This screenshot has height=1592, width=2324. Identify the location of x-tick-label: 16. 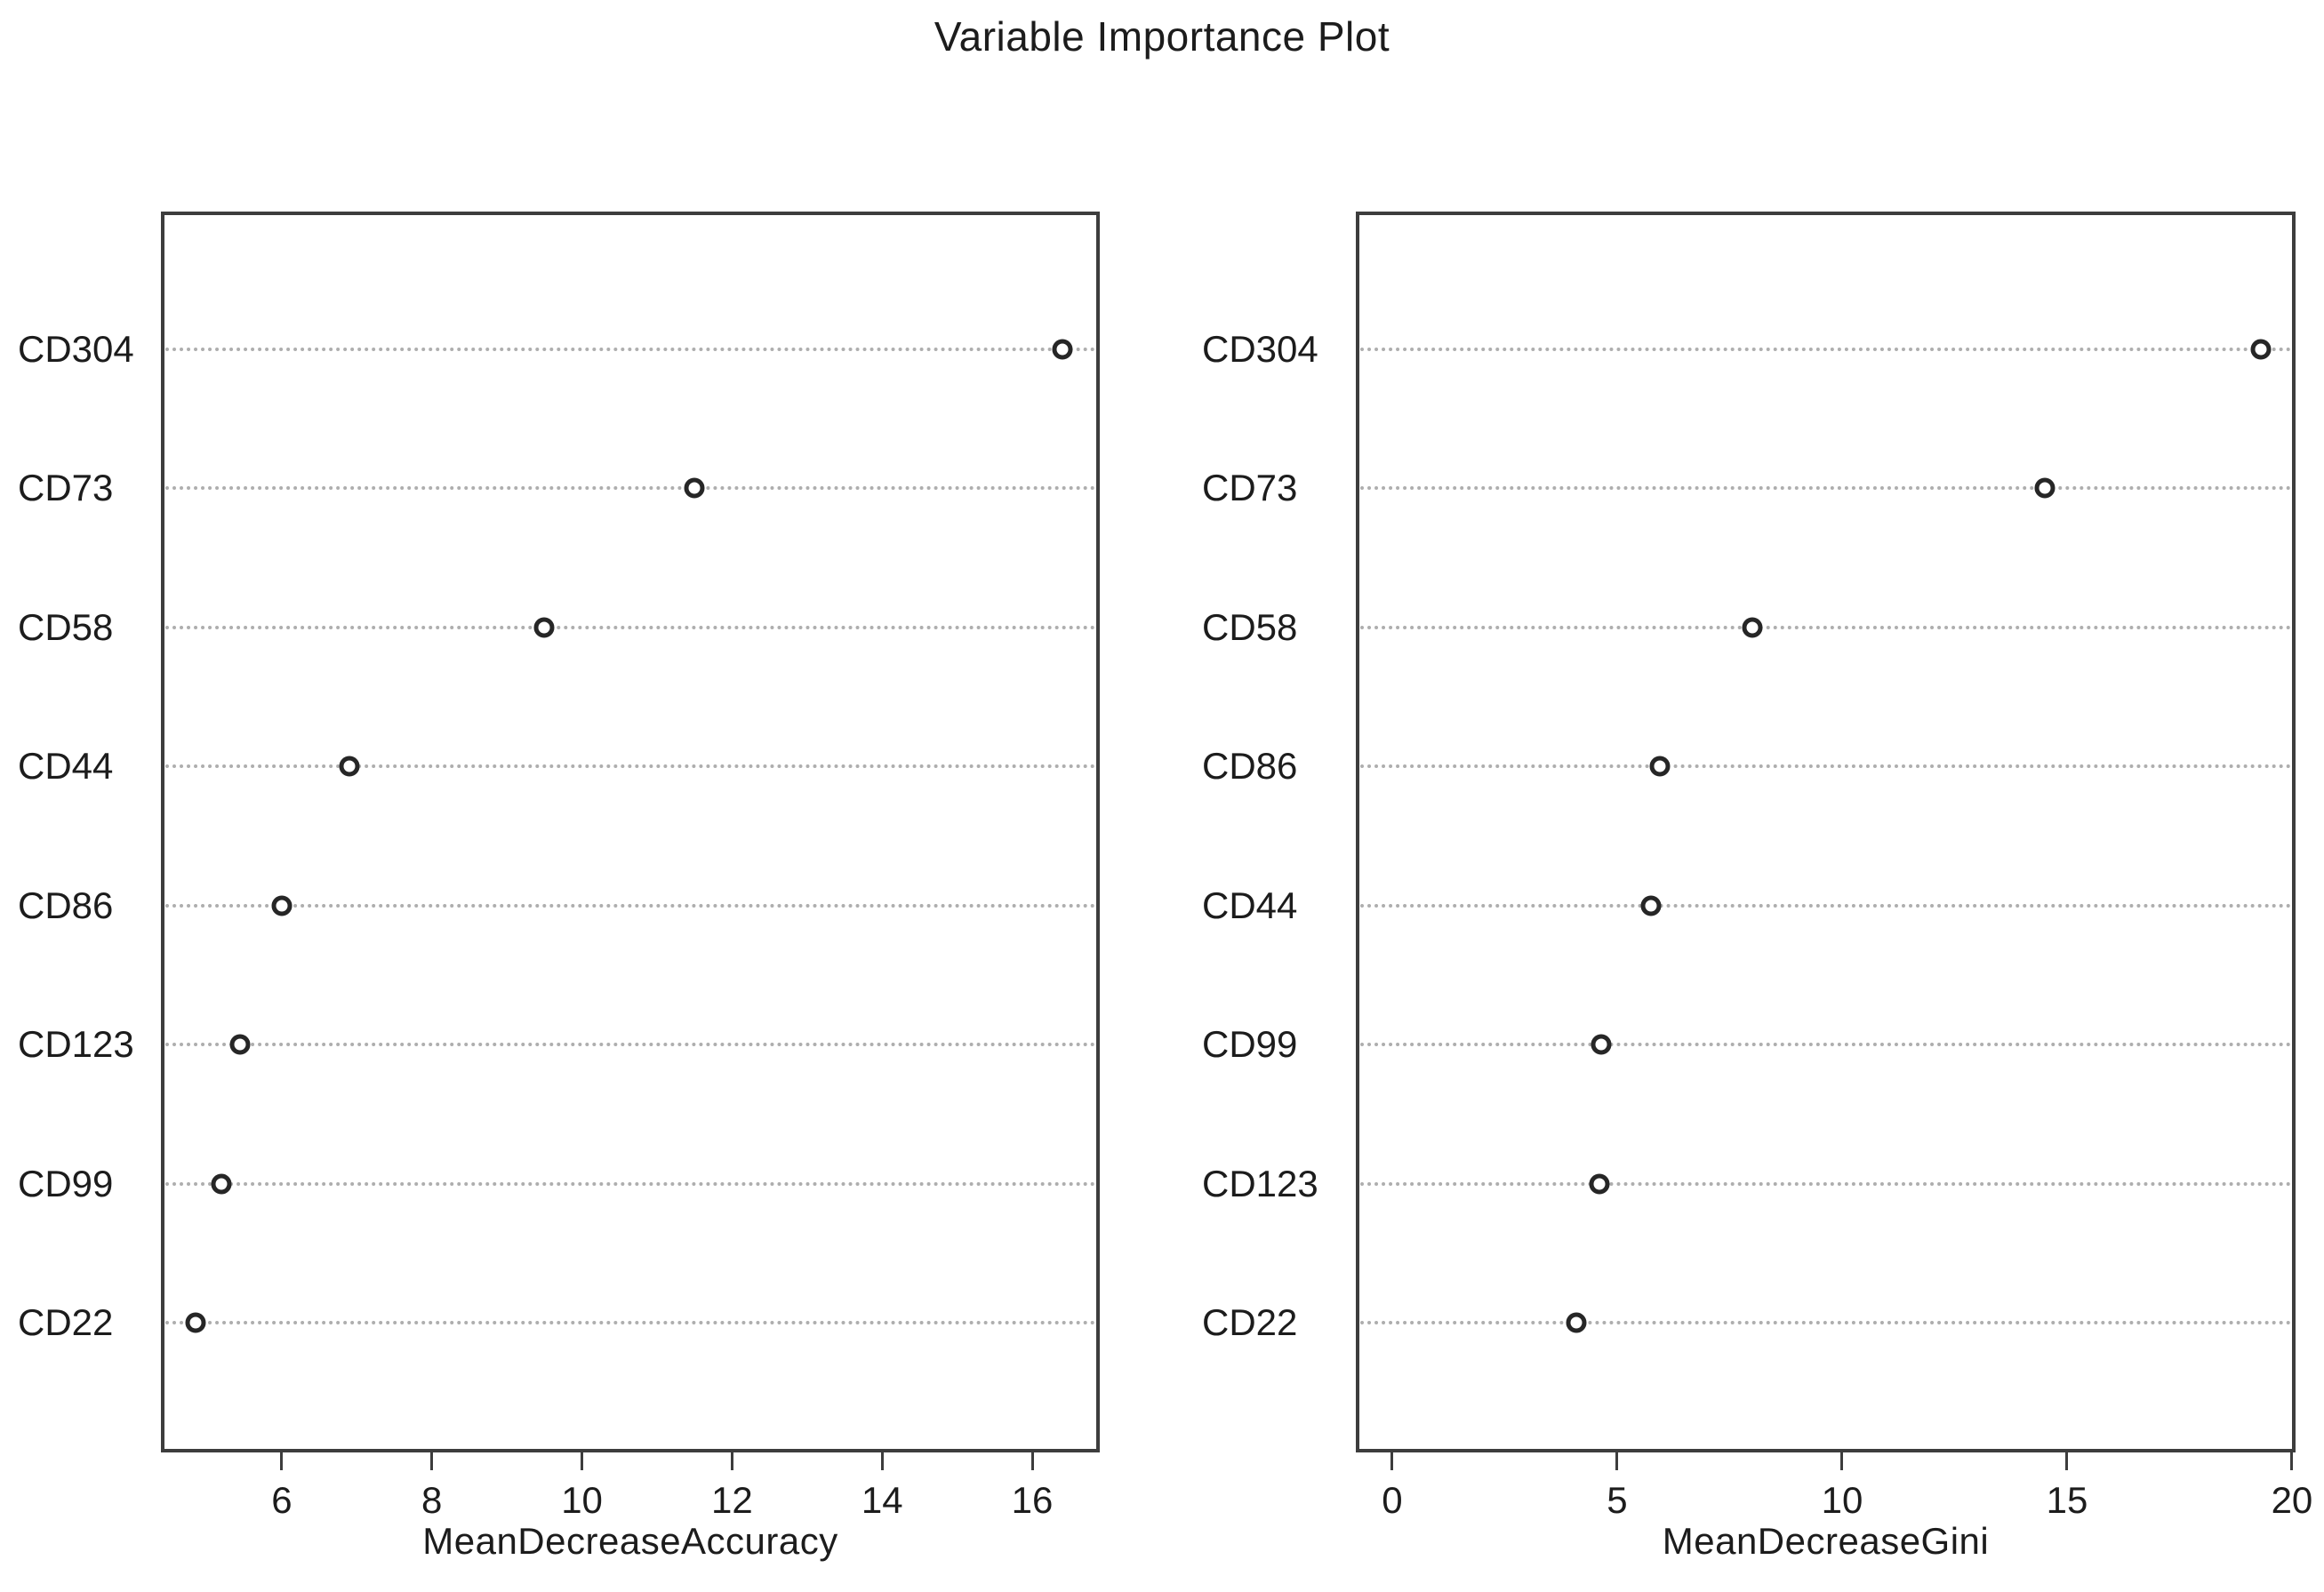
(1032, 1500).